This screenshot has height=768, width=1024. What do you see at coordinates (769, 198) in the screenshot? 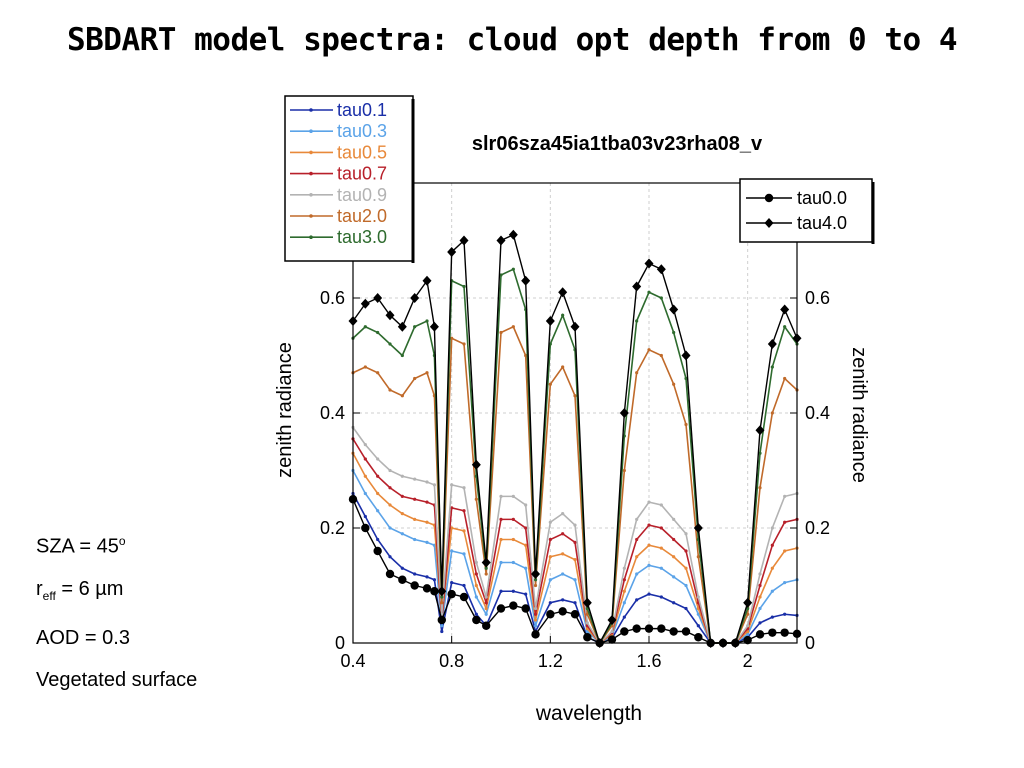
I see `legend-marker-tau0.0` at bounding box center [769, 198].